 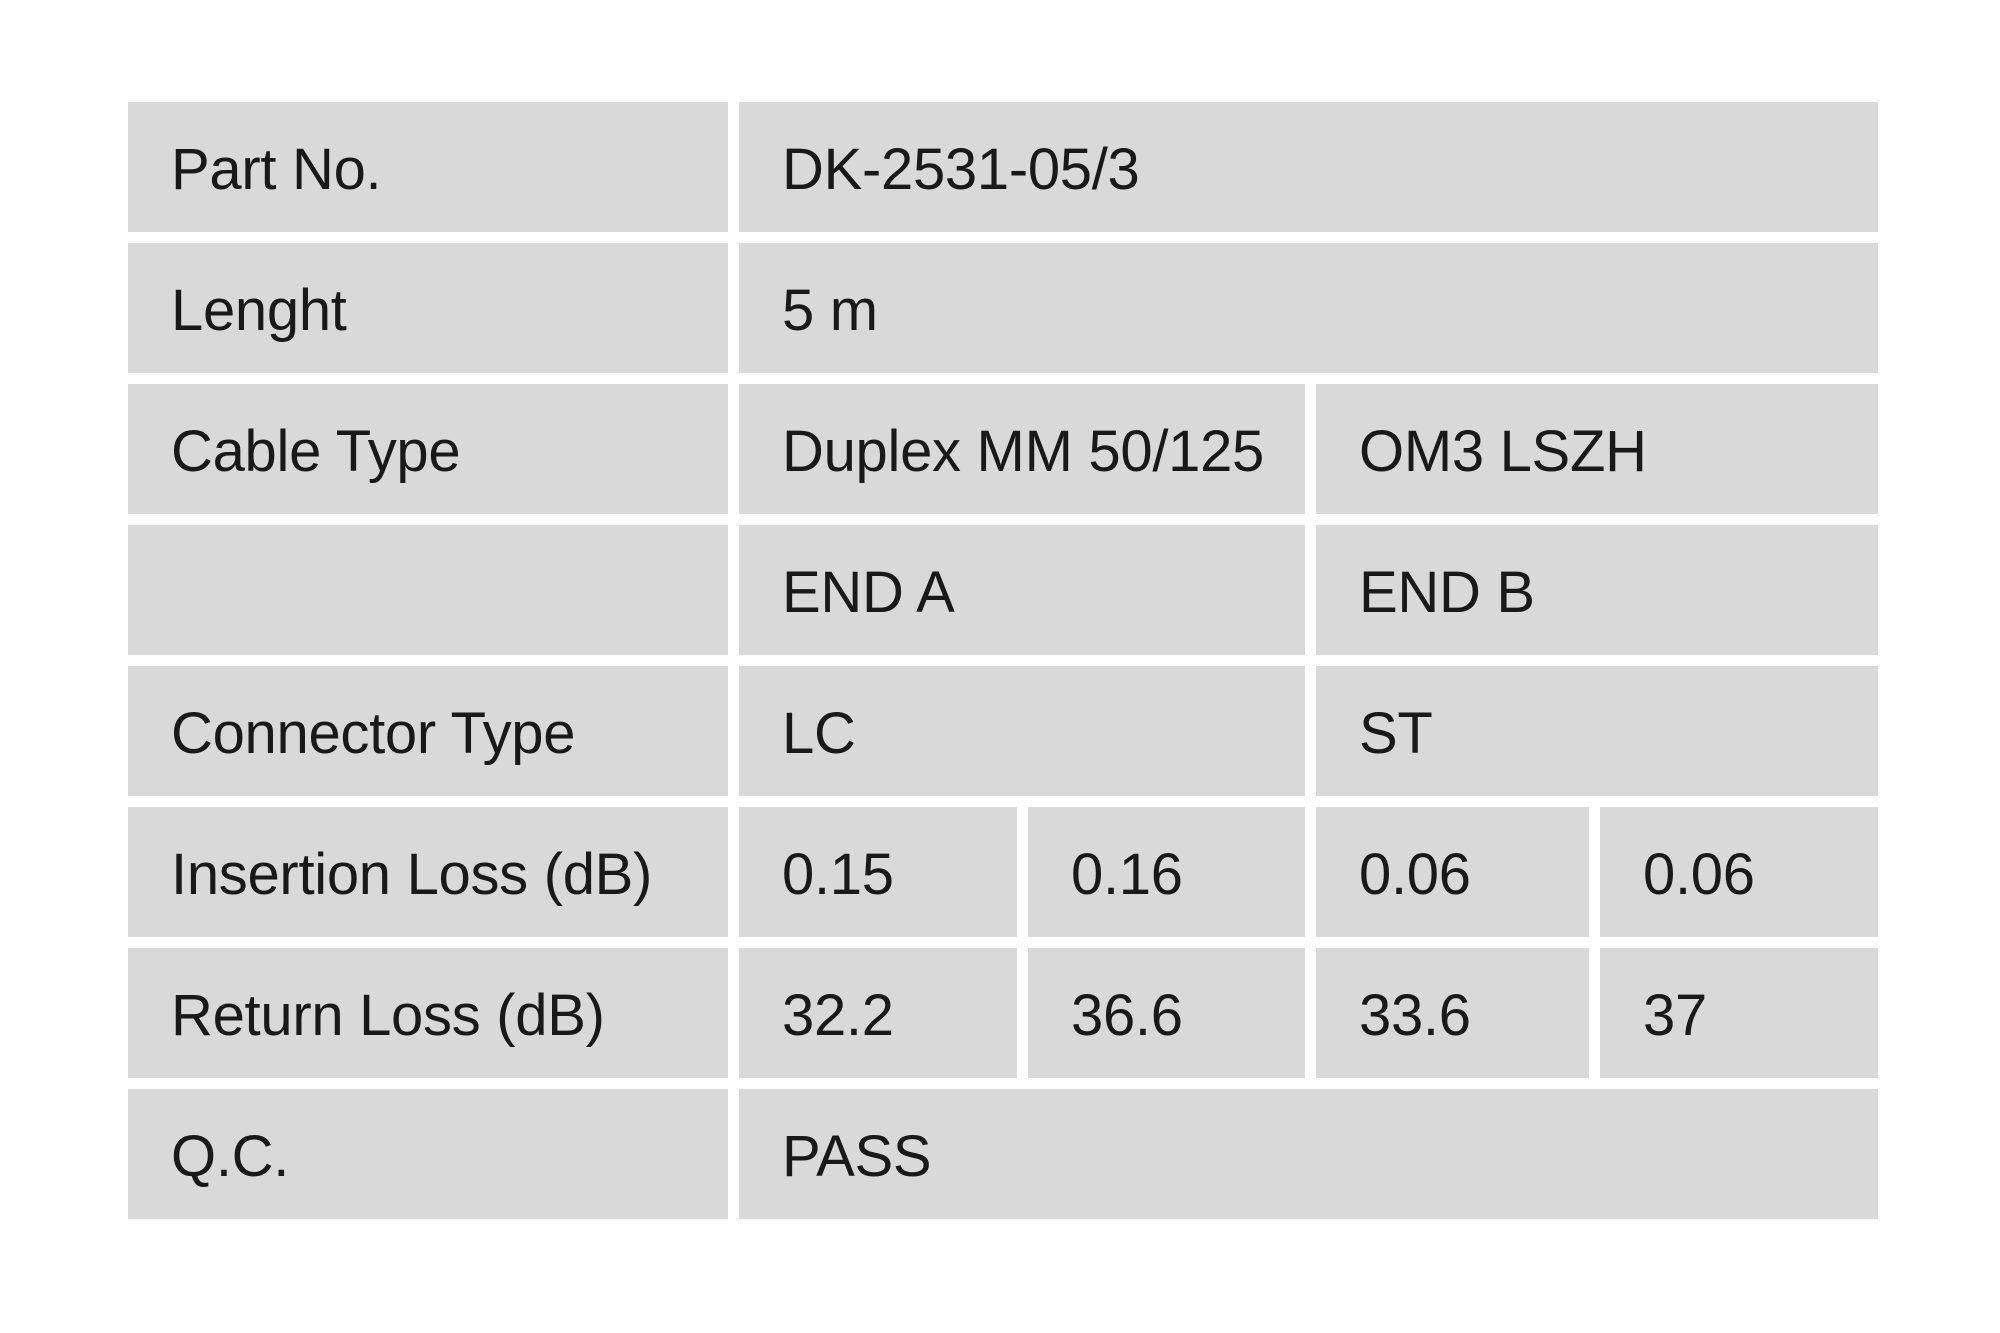 I want to click on return-loss-value-cell: 37, so click(x=1739, y=1013).